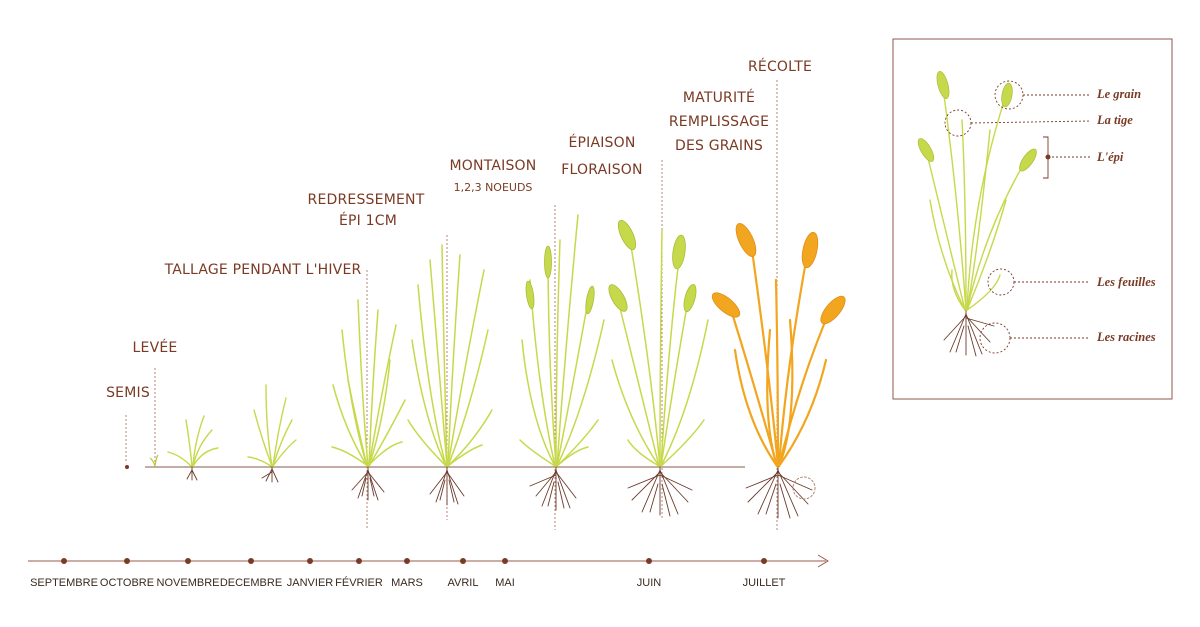 This screenshot has width=1200, height=627. What do you see at coordinates (823, 561) in the screenshot?
I see `timeline-arrow-icon` at bounding box center [823, 561].